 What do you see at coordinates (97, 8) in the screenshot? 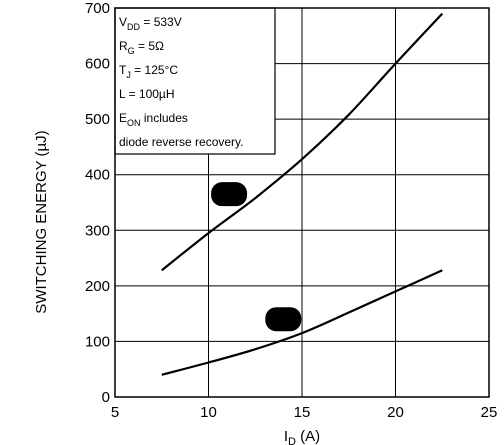
I see `y-tick-label: 700` at bounding box center [97, 8].